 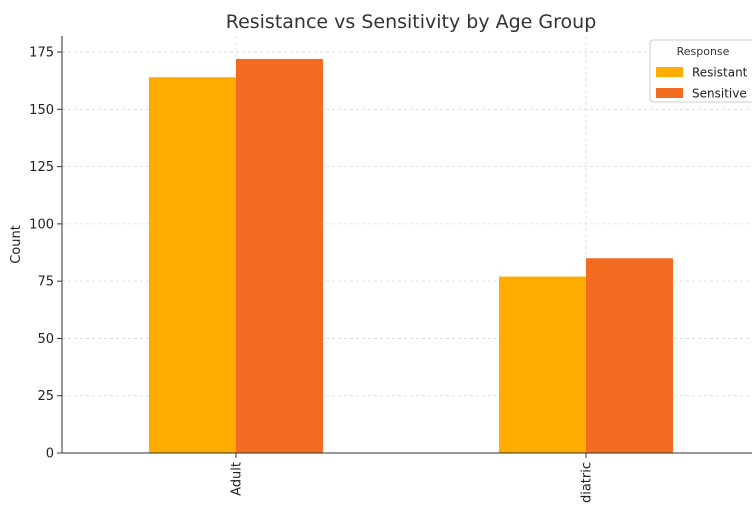 I want to click on legend-label-resistant: Resistant, so click(x=720, y=73).